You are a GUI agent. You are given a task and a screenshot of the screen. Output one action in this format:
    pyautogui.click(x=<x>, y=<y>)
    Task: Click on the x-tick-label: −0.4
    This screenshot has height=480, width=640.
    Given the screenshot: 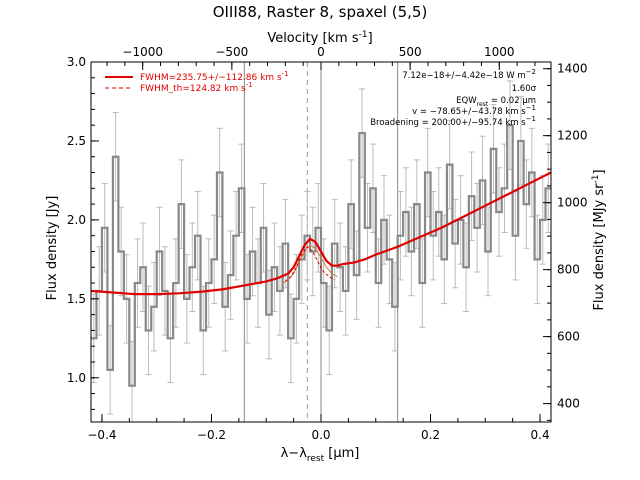 What is the action you would take?
    pyautogui.click(x=101, y=435)
    